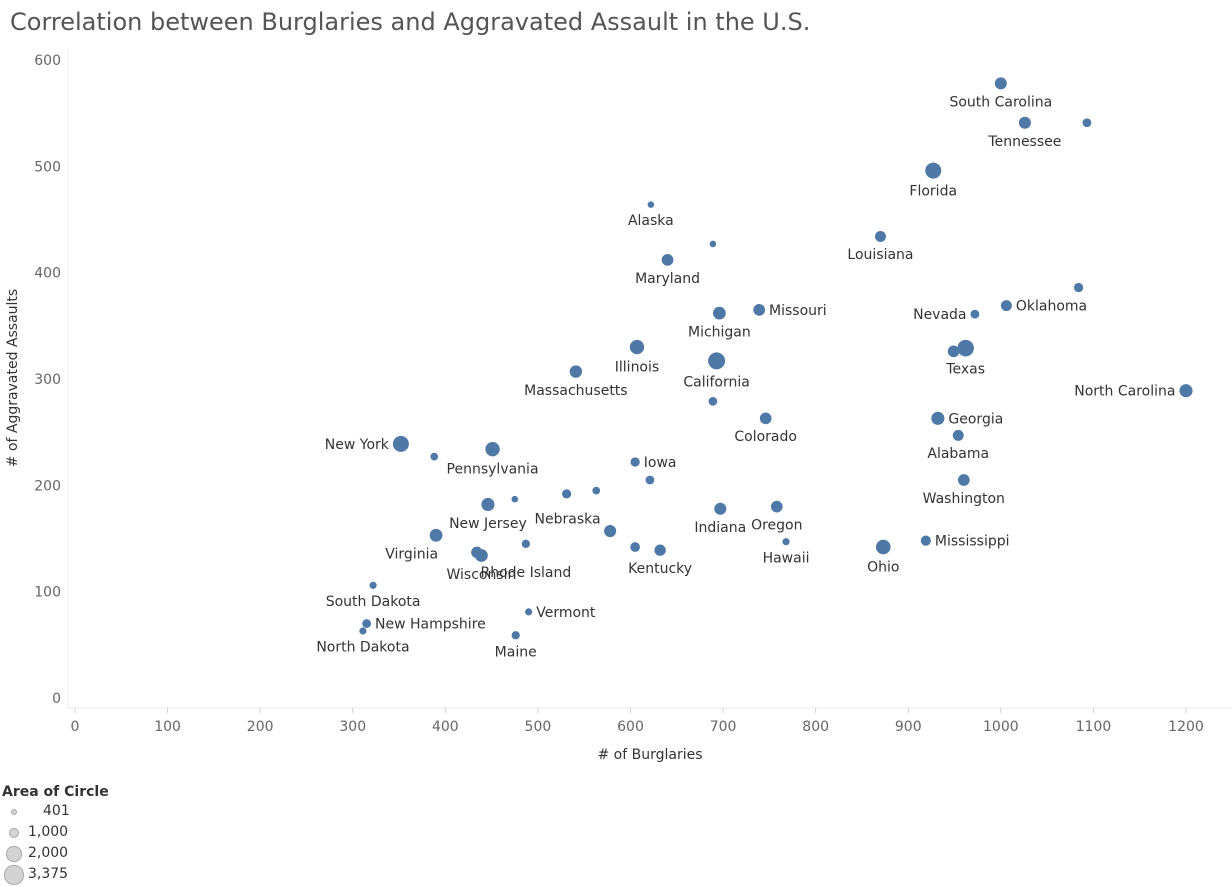 Image resolution: width=1232 pixels, height=887 pixels. Describe the element at coordinates (649, 755) in the screenshot. I see `x-axis-label: # of Burglaries` at that location.